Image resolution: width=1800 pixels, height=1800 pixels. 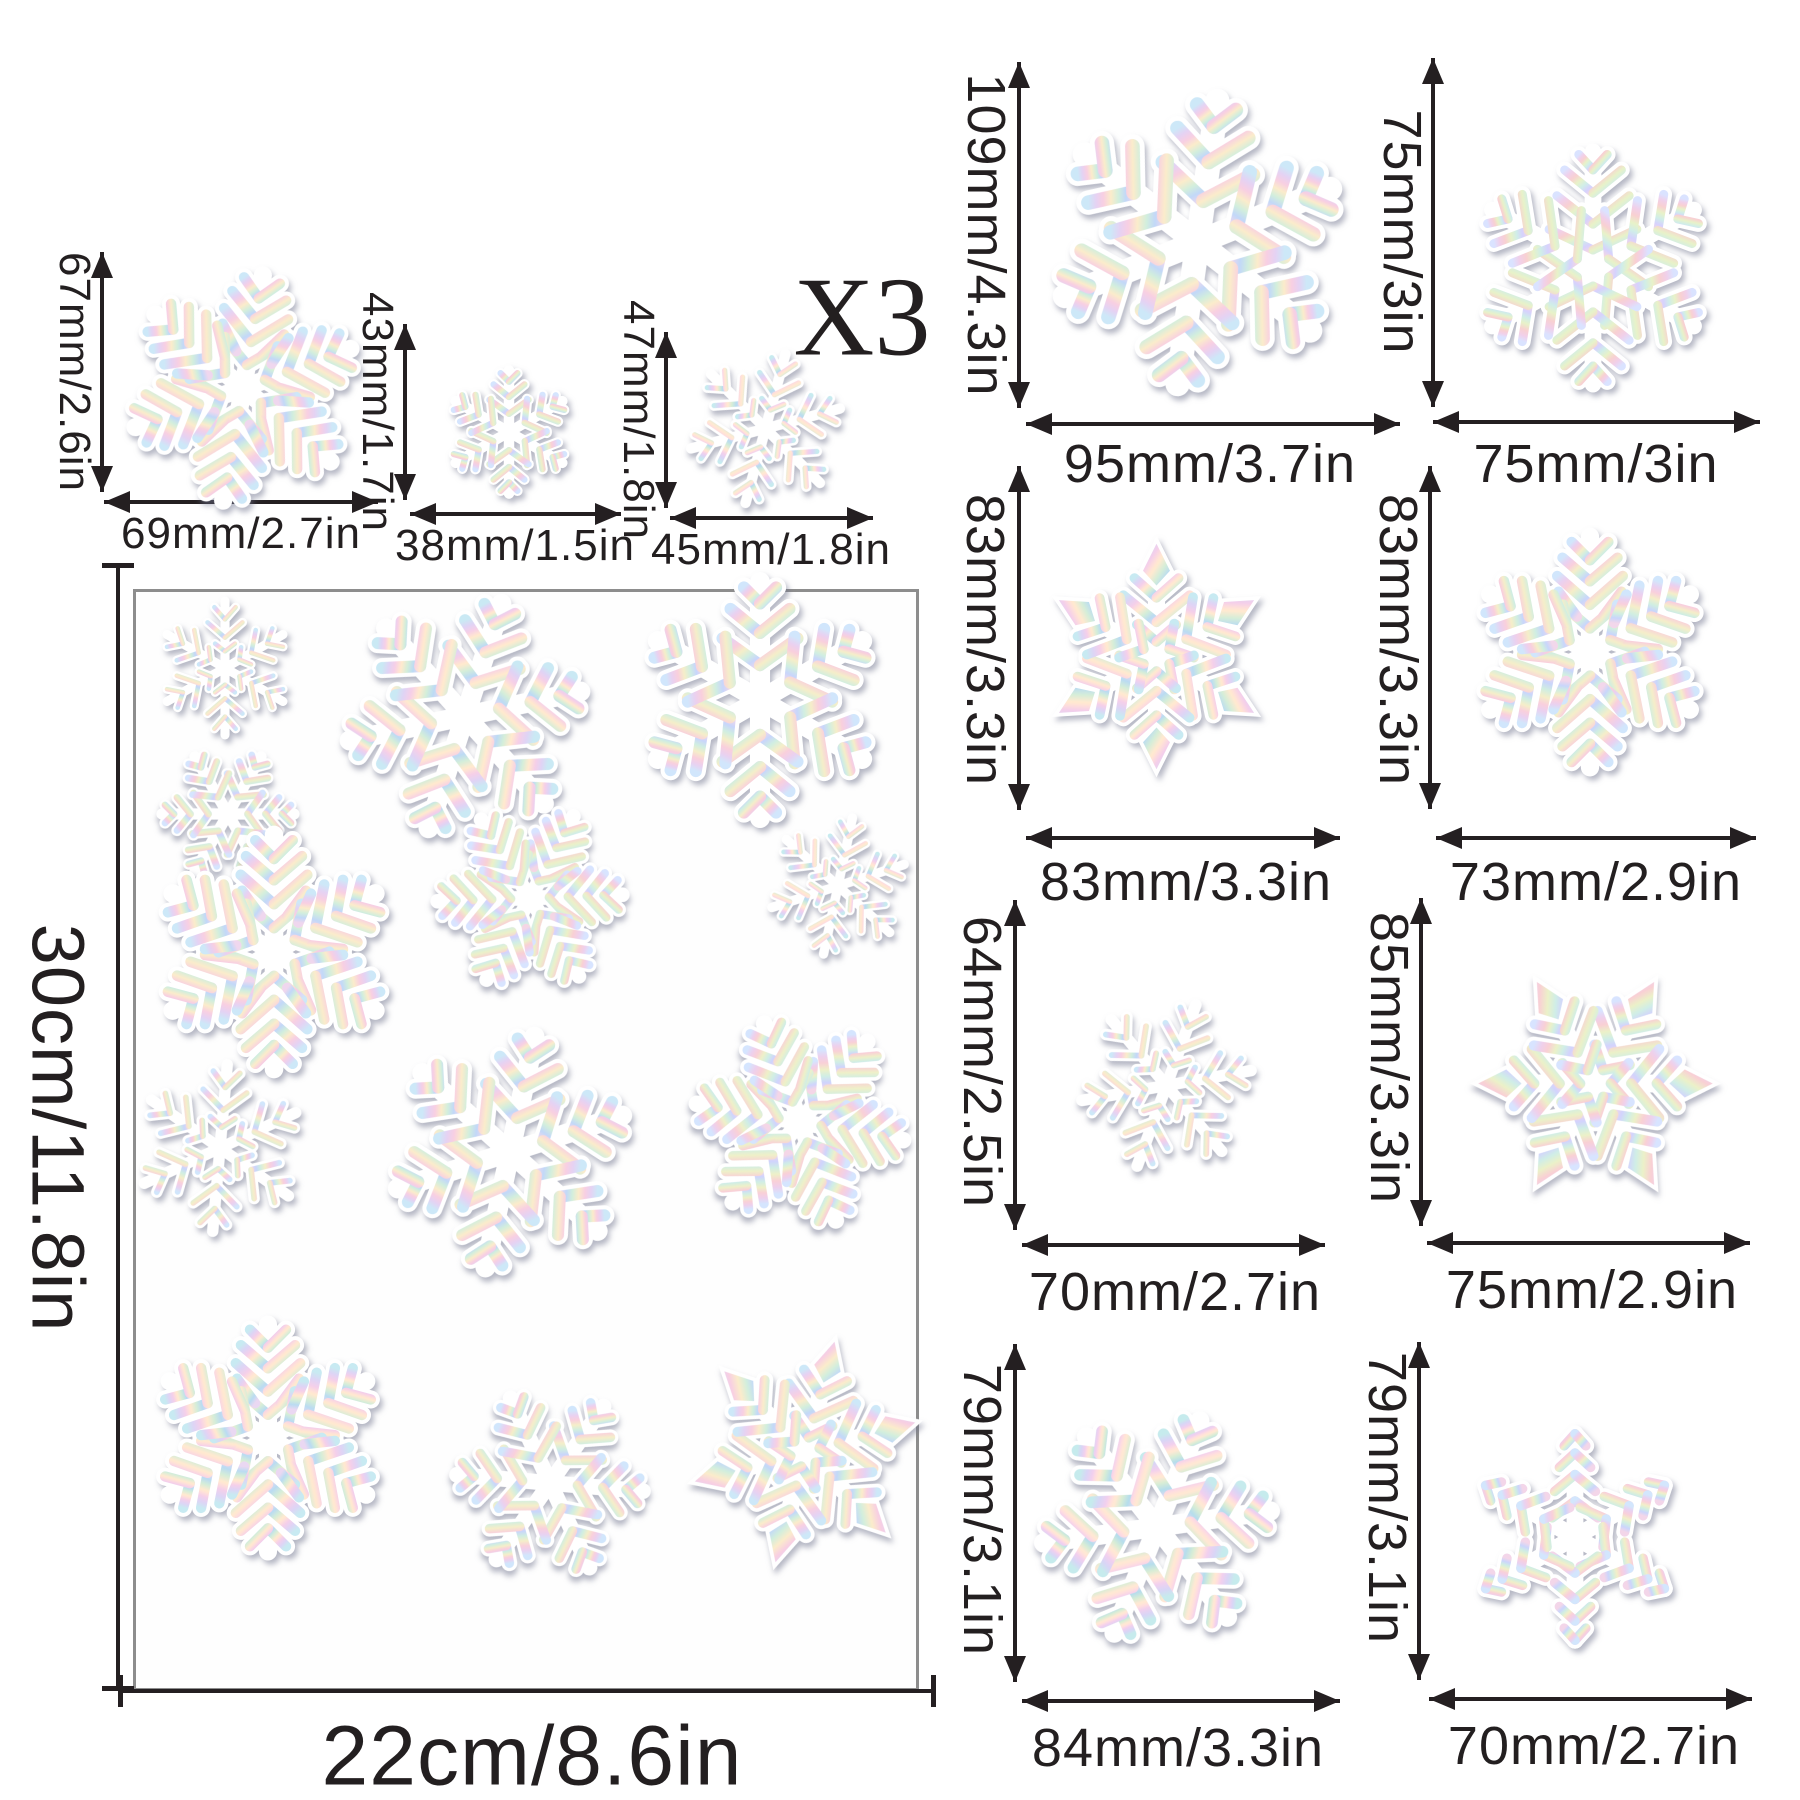 What do you see at coordinates (982, 1062) in the screenshot?
I see `dim-label-height: 64mm/2.5in` at bounding box center [982, 1062].